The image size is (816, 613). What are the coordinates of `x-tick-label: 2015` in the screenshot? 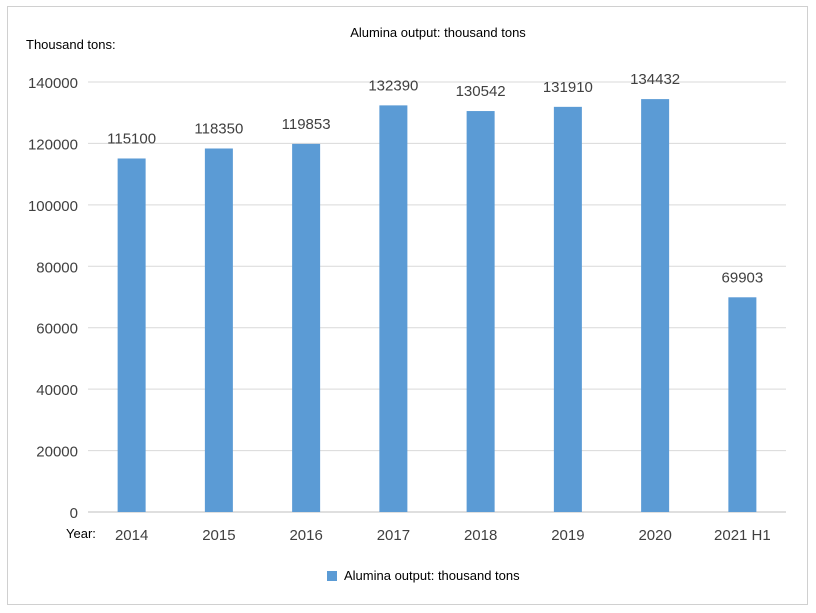 It's located at (218, 535).